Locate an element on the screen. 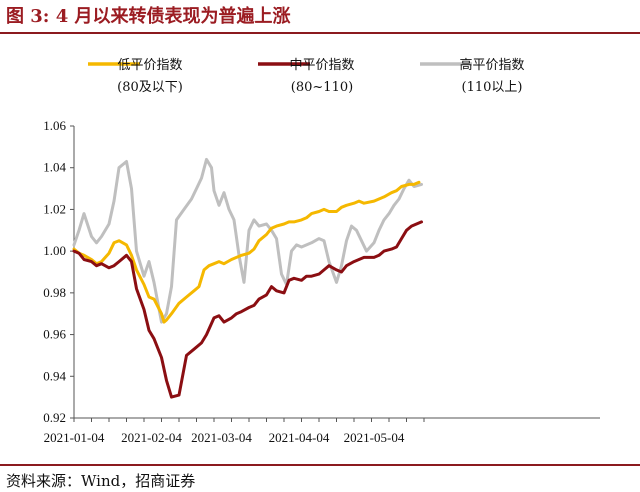 This screenshot has width=640, height=492. y-tick-label: 1.00 is located at coordinates (54, 250).